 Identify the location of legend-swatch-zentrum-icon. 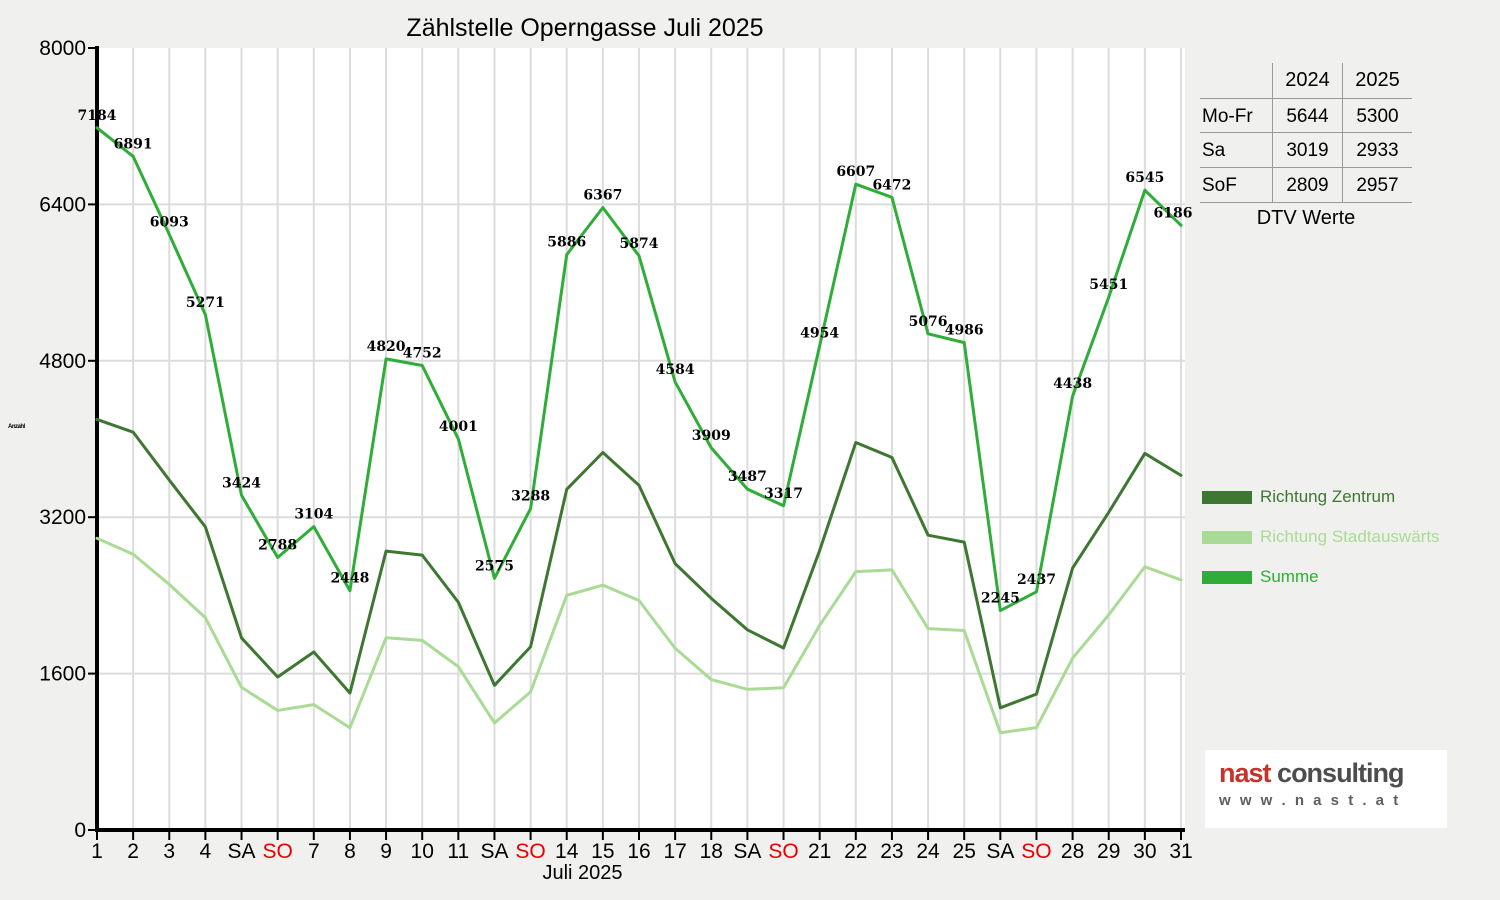
(1227, 497).